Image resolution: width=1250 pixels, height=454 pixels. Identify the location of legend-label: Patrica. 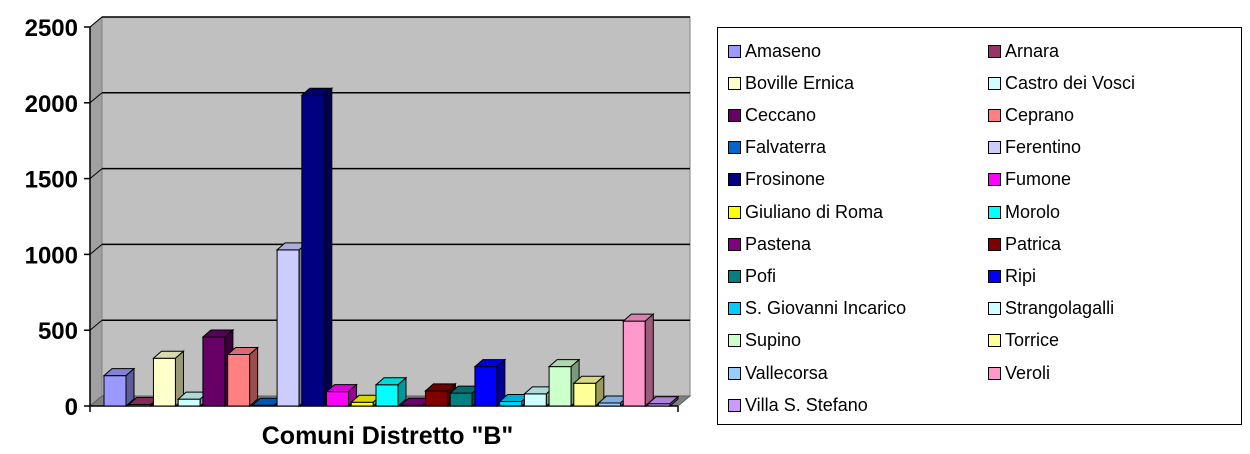
(1033, 243).